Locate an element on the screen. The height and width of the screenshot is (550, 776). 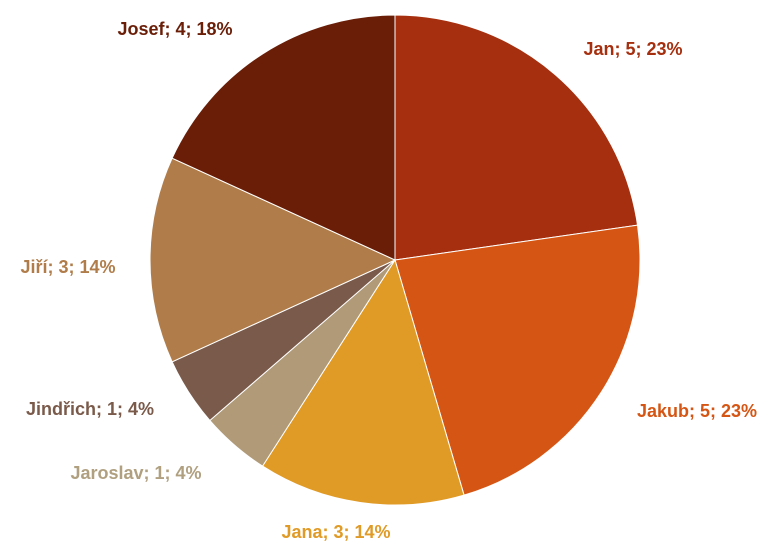
data-label: Jana; 3; 14% is located at coordinates (335, 532).